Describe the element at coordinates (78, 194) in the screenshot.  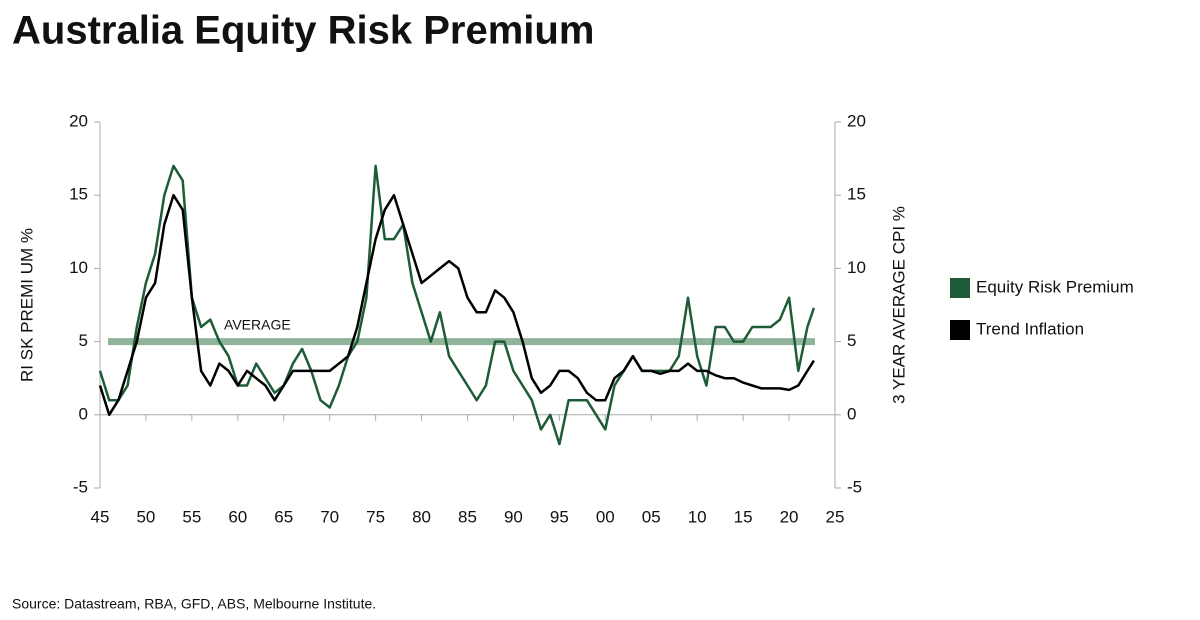
I see `y-tick-label: 15` at that location.